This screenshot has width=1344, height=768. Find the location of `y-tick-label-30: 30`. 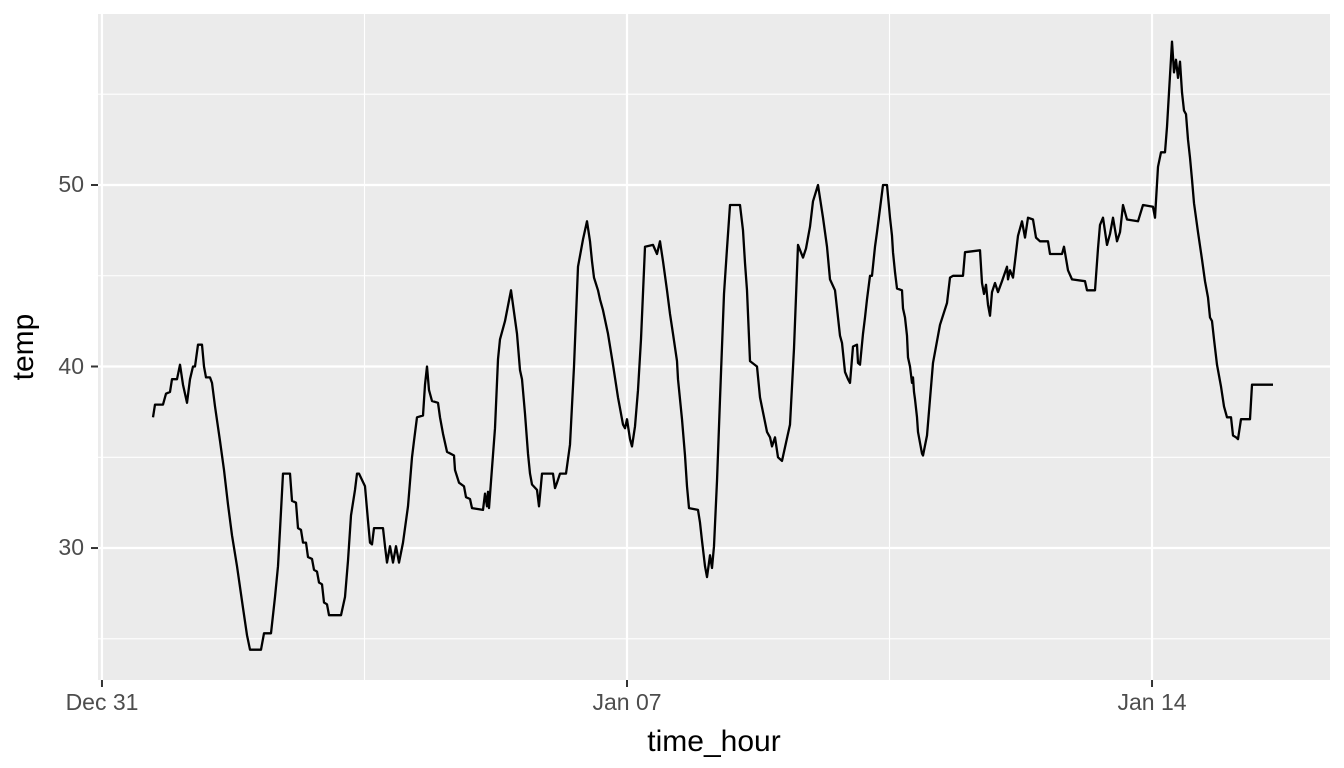

y-tick-label-30: 30 is located at coordinates (71, 547).